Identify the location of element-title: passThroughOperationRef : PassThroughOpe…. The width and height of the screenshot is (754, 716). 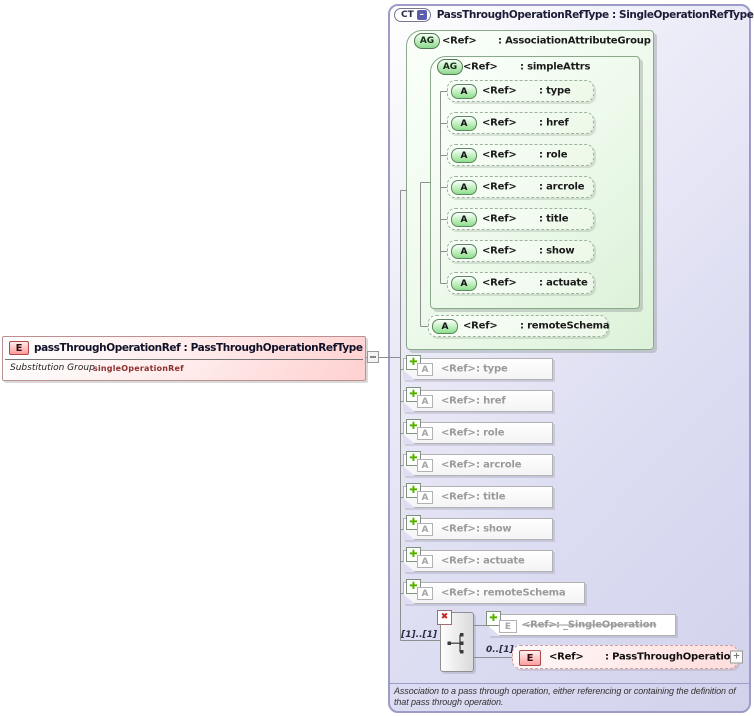
(198, 348).